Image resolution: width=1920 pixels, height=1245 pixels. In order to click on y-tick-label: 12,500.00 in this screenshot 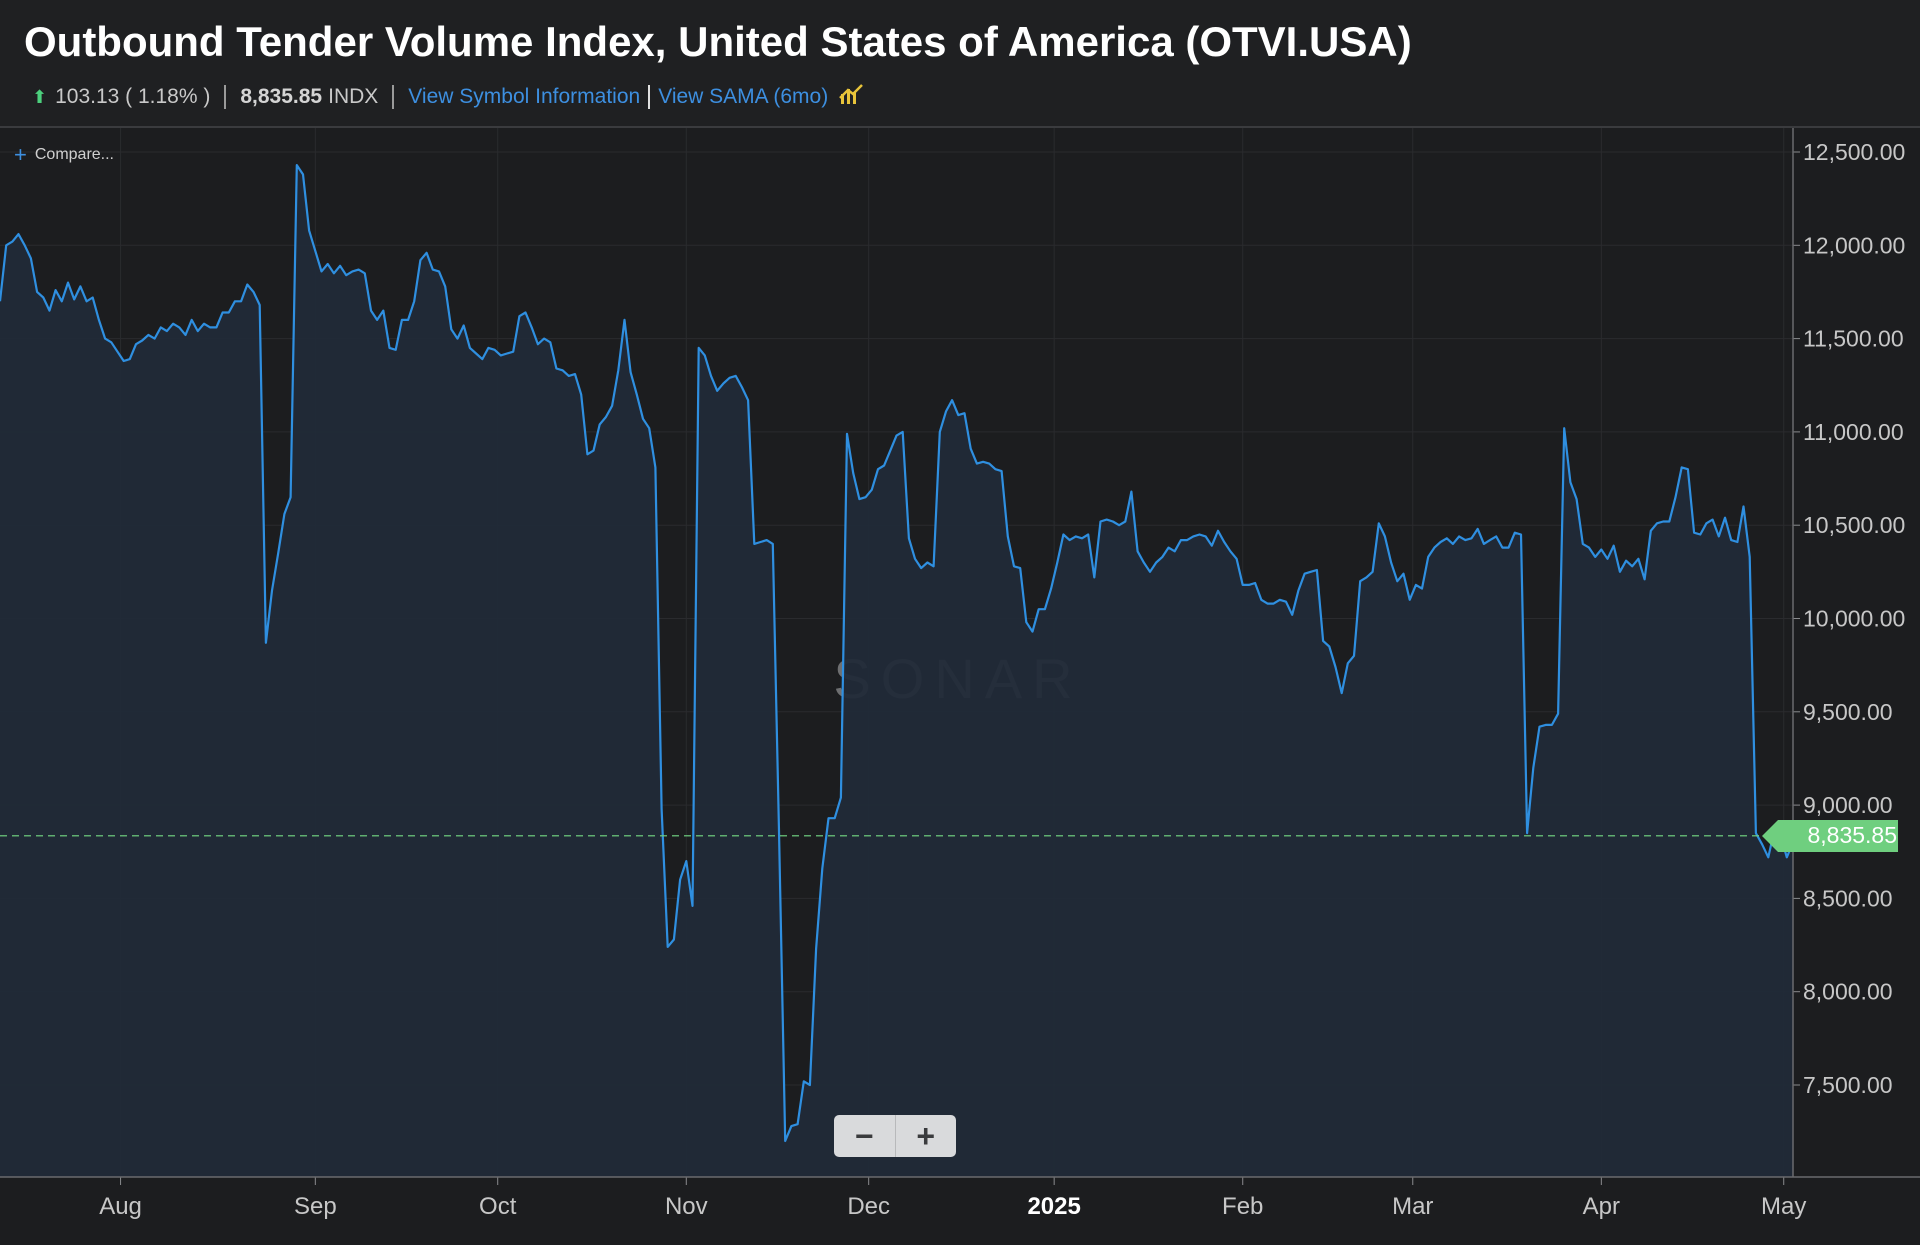, I will do `click(1854, 152)`.